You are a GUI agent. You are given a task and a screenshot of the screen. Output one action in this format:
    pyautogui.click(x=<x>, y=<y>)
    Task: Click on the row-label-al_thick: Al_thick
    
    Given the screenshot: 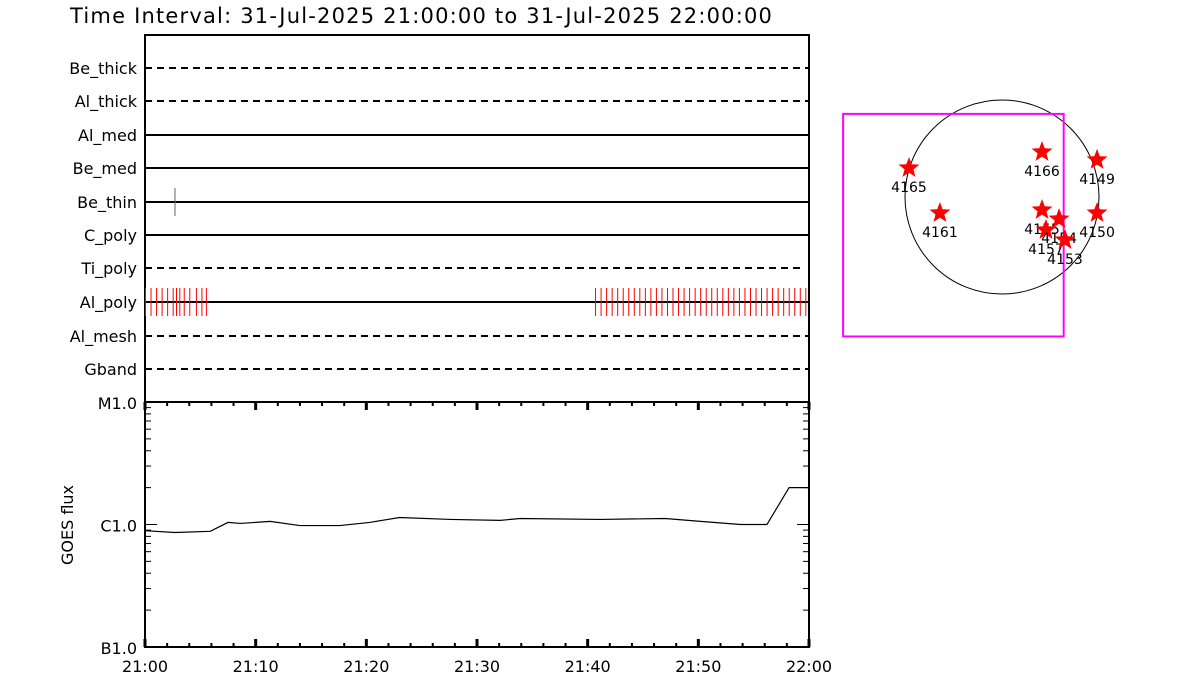 What is the action you would take?
    pyautogui.click(x=106, y=102)
    